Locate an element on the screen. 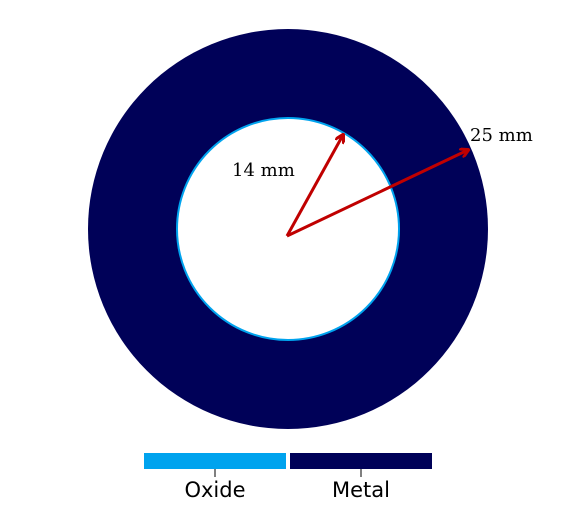  outer-radius-arrow is located at coordinates (377, 194).